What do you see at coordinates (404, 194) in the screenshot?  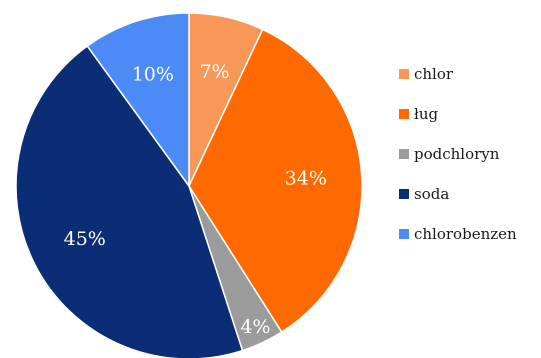 I see `legend-swatch-soda` at bounding box center [404, 194].